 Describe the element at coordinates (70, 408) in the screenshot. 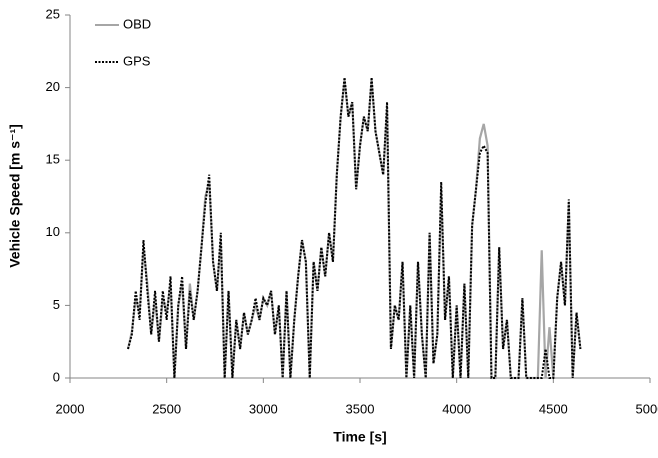

I see `x-tick-label: 2000` at that location.